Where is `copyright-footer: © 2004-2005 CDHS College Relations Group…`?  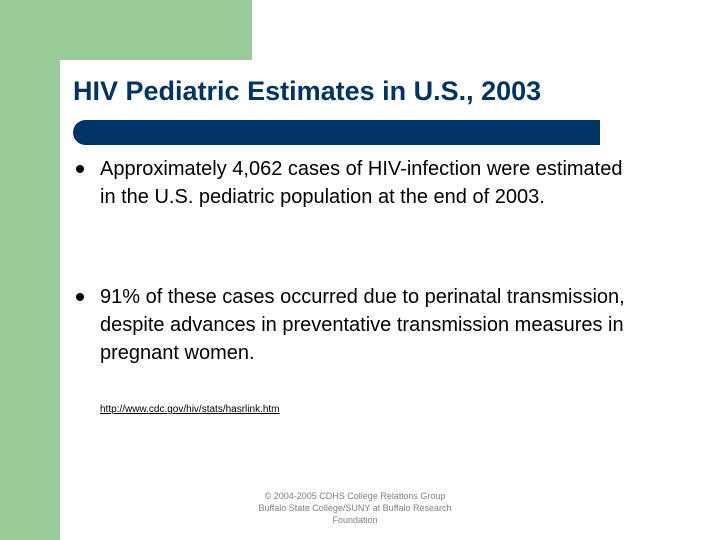
copyright-footer: © 2004-2005 CDHS College Relations Group… is located at coordinates (355, 508).